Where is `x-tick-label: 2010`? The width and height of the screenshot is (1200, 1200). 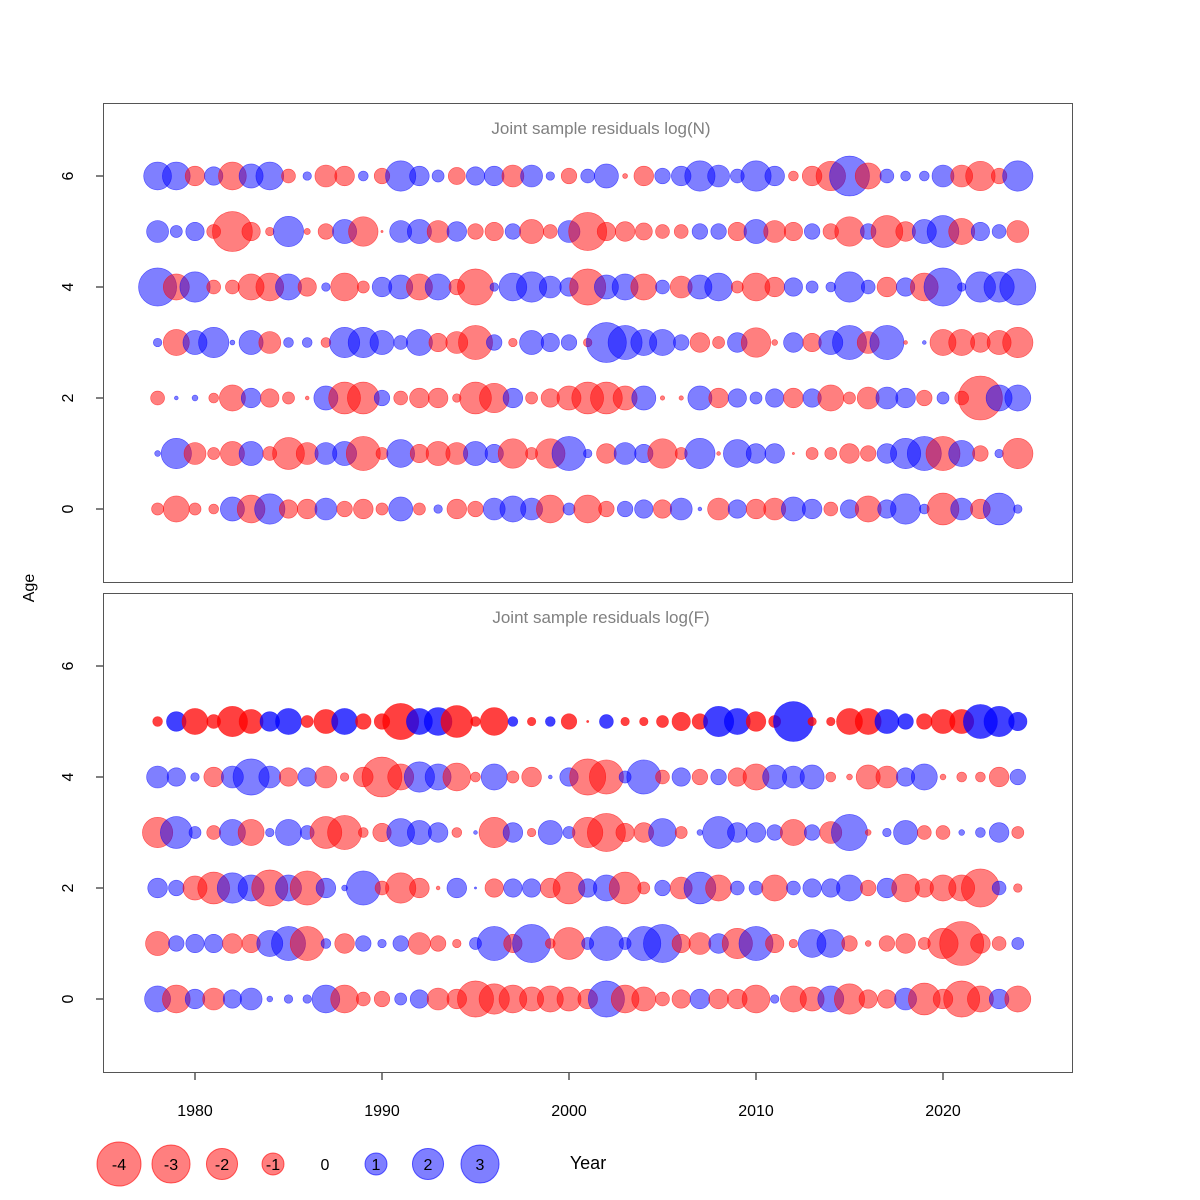 x-tick-label: 2010 is located at coordinates (756, 1111).